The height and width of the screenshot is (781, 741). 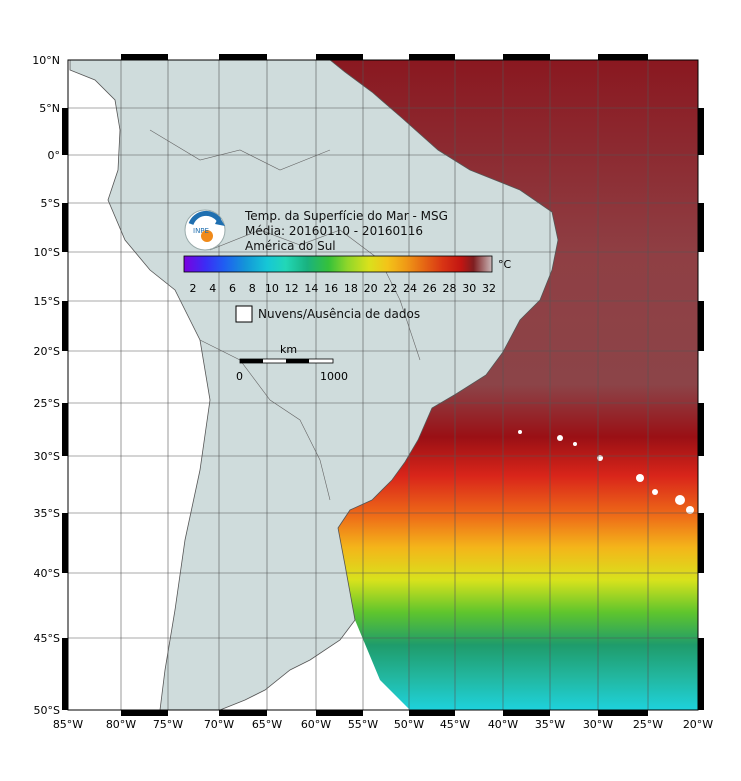 What do you see at coordinates (363, 724) in the screenshot?
I see `lon-label: 55°W` at bounding box center [363, 724].